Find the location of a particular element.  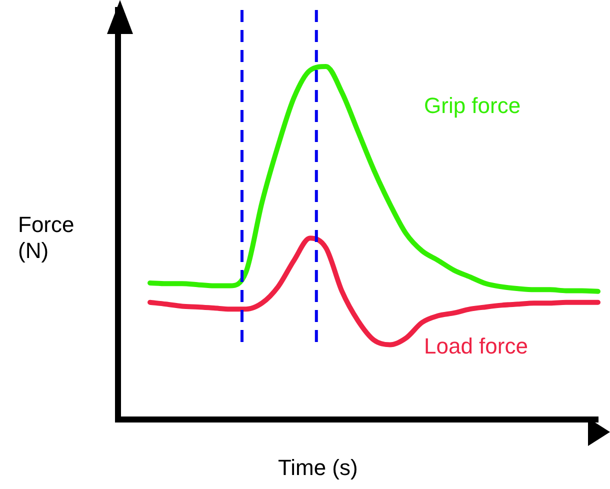

text: Grip force is located at coordinates (472, 105).